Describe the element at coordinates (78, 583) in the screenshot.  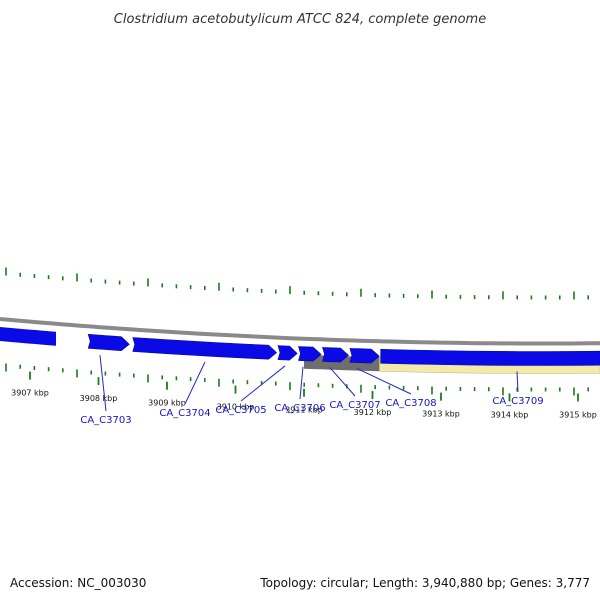
I see `accession-text: Accession: NC_003030` at that location.